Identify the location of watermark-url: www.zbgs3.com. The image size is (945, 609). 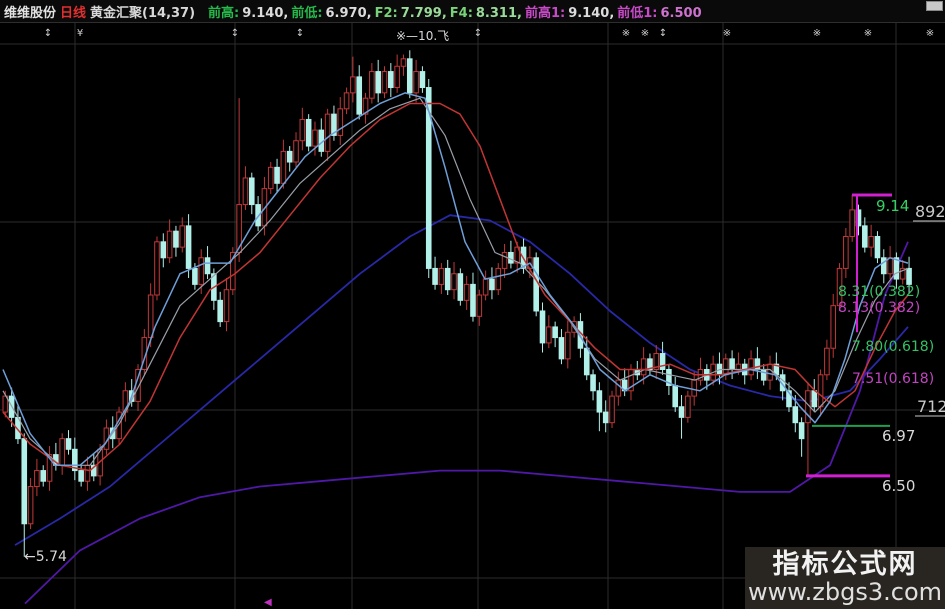
(845, 591).